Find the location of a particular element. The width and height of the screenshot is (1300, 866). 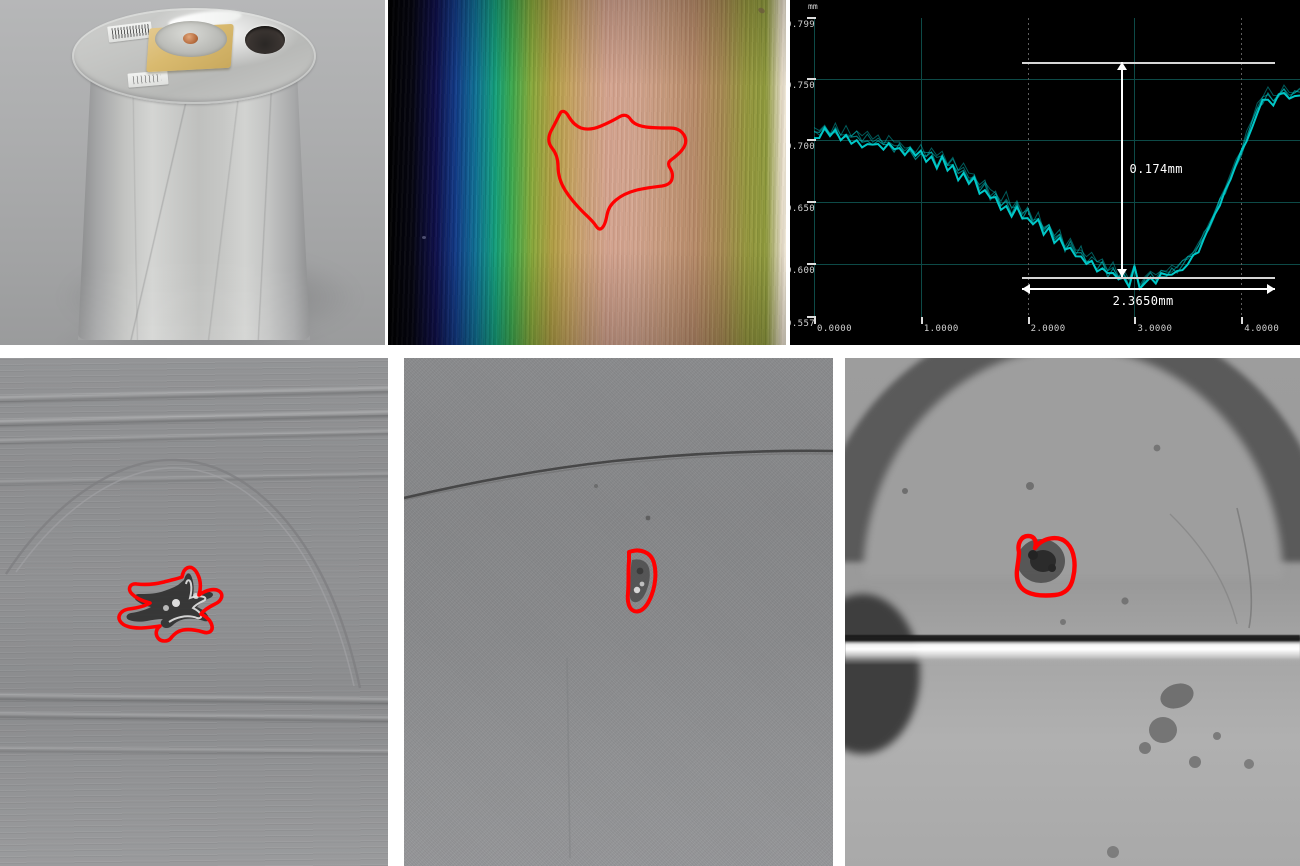

y-axis-label: 0.600 is located at coordinates (803, 270).